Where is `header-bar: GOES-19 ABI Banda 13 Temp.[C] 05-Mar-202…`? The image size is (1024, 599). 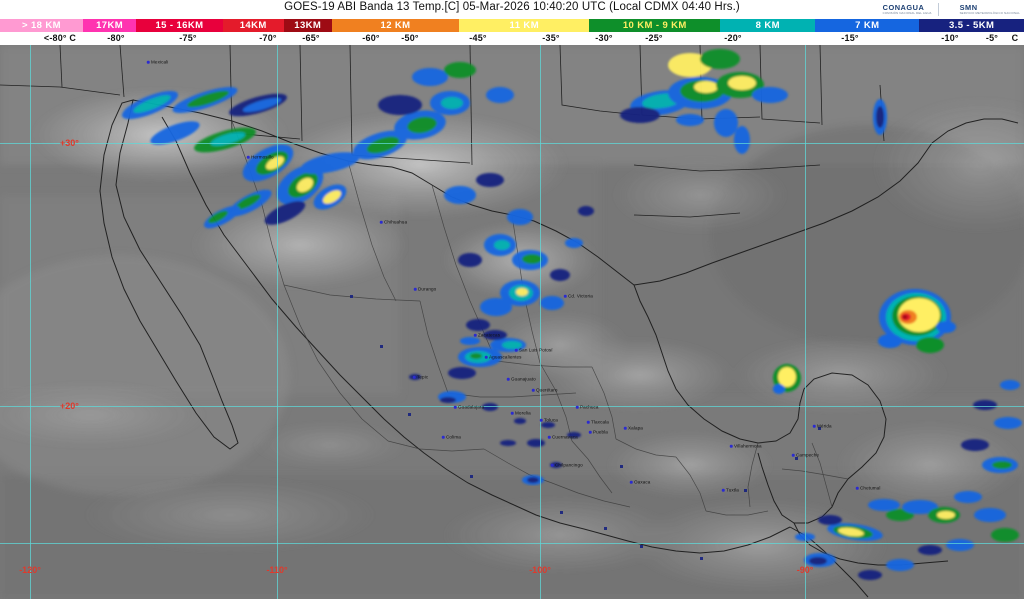
header-bar: GOES-19 ABI Banda 13 Temp.[C] 05-Mar-202… is located at coordinates (512, 9).